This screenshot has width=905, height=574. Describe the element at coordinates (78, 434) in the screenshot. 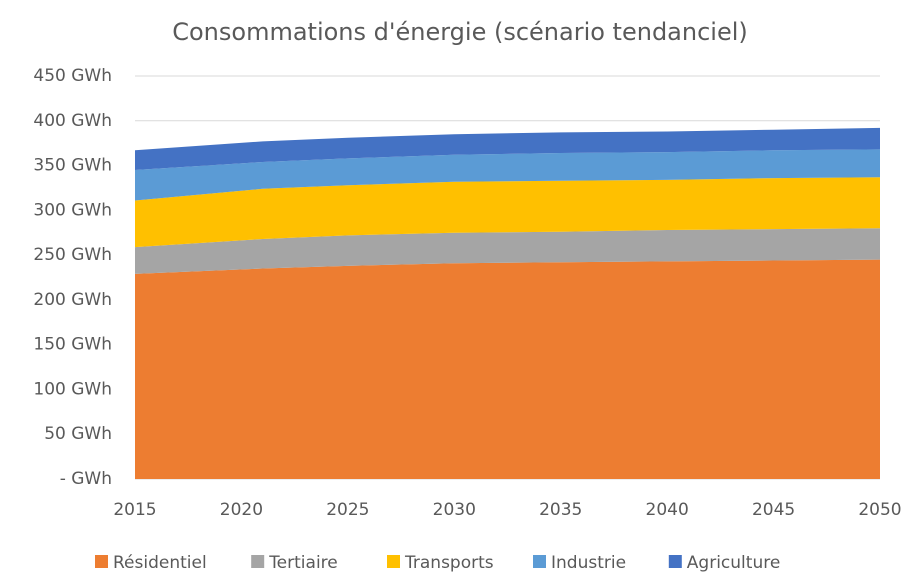

I see `y-tick-label: 50 GWh` at that location.